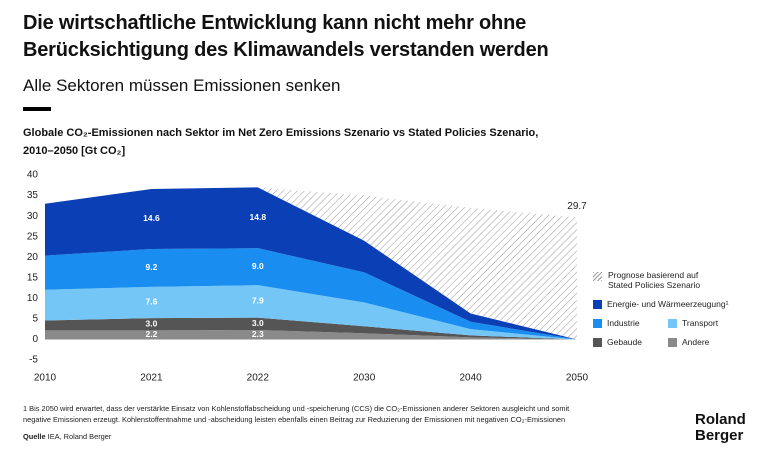  What do you see at coordinates (364, 378) in the screenshot?
I see `x-tick-label: 2030` at bounding box center [364, 378].